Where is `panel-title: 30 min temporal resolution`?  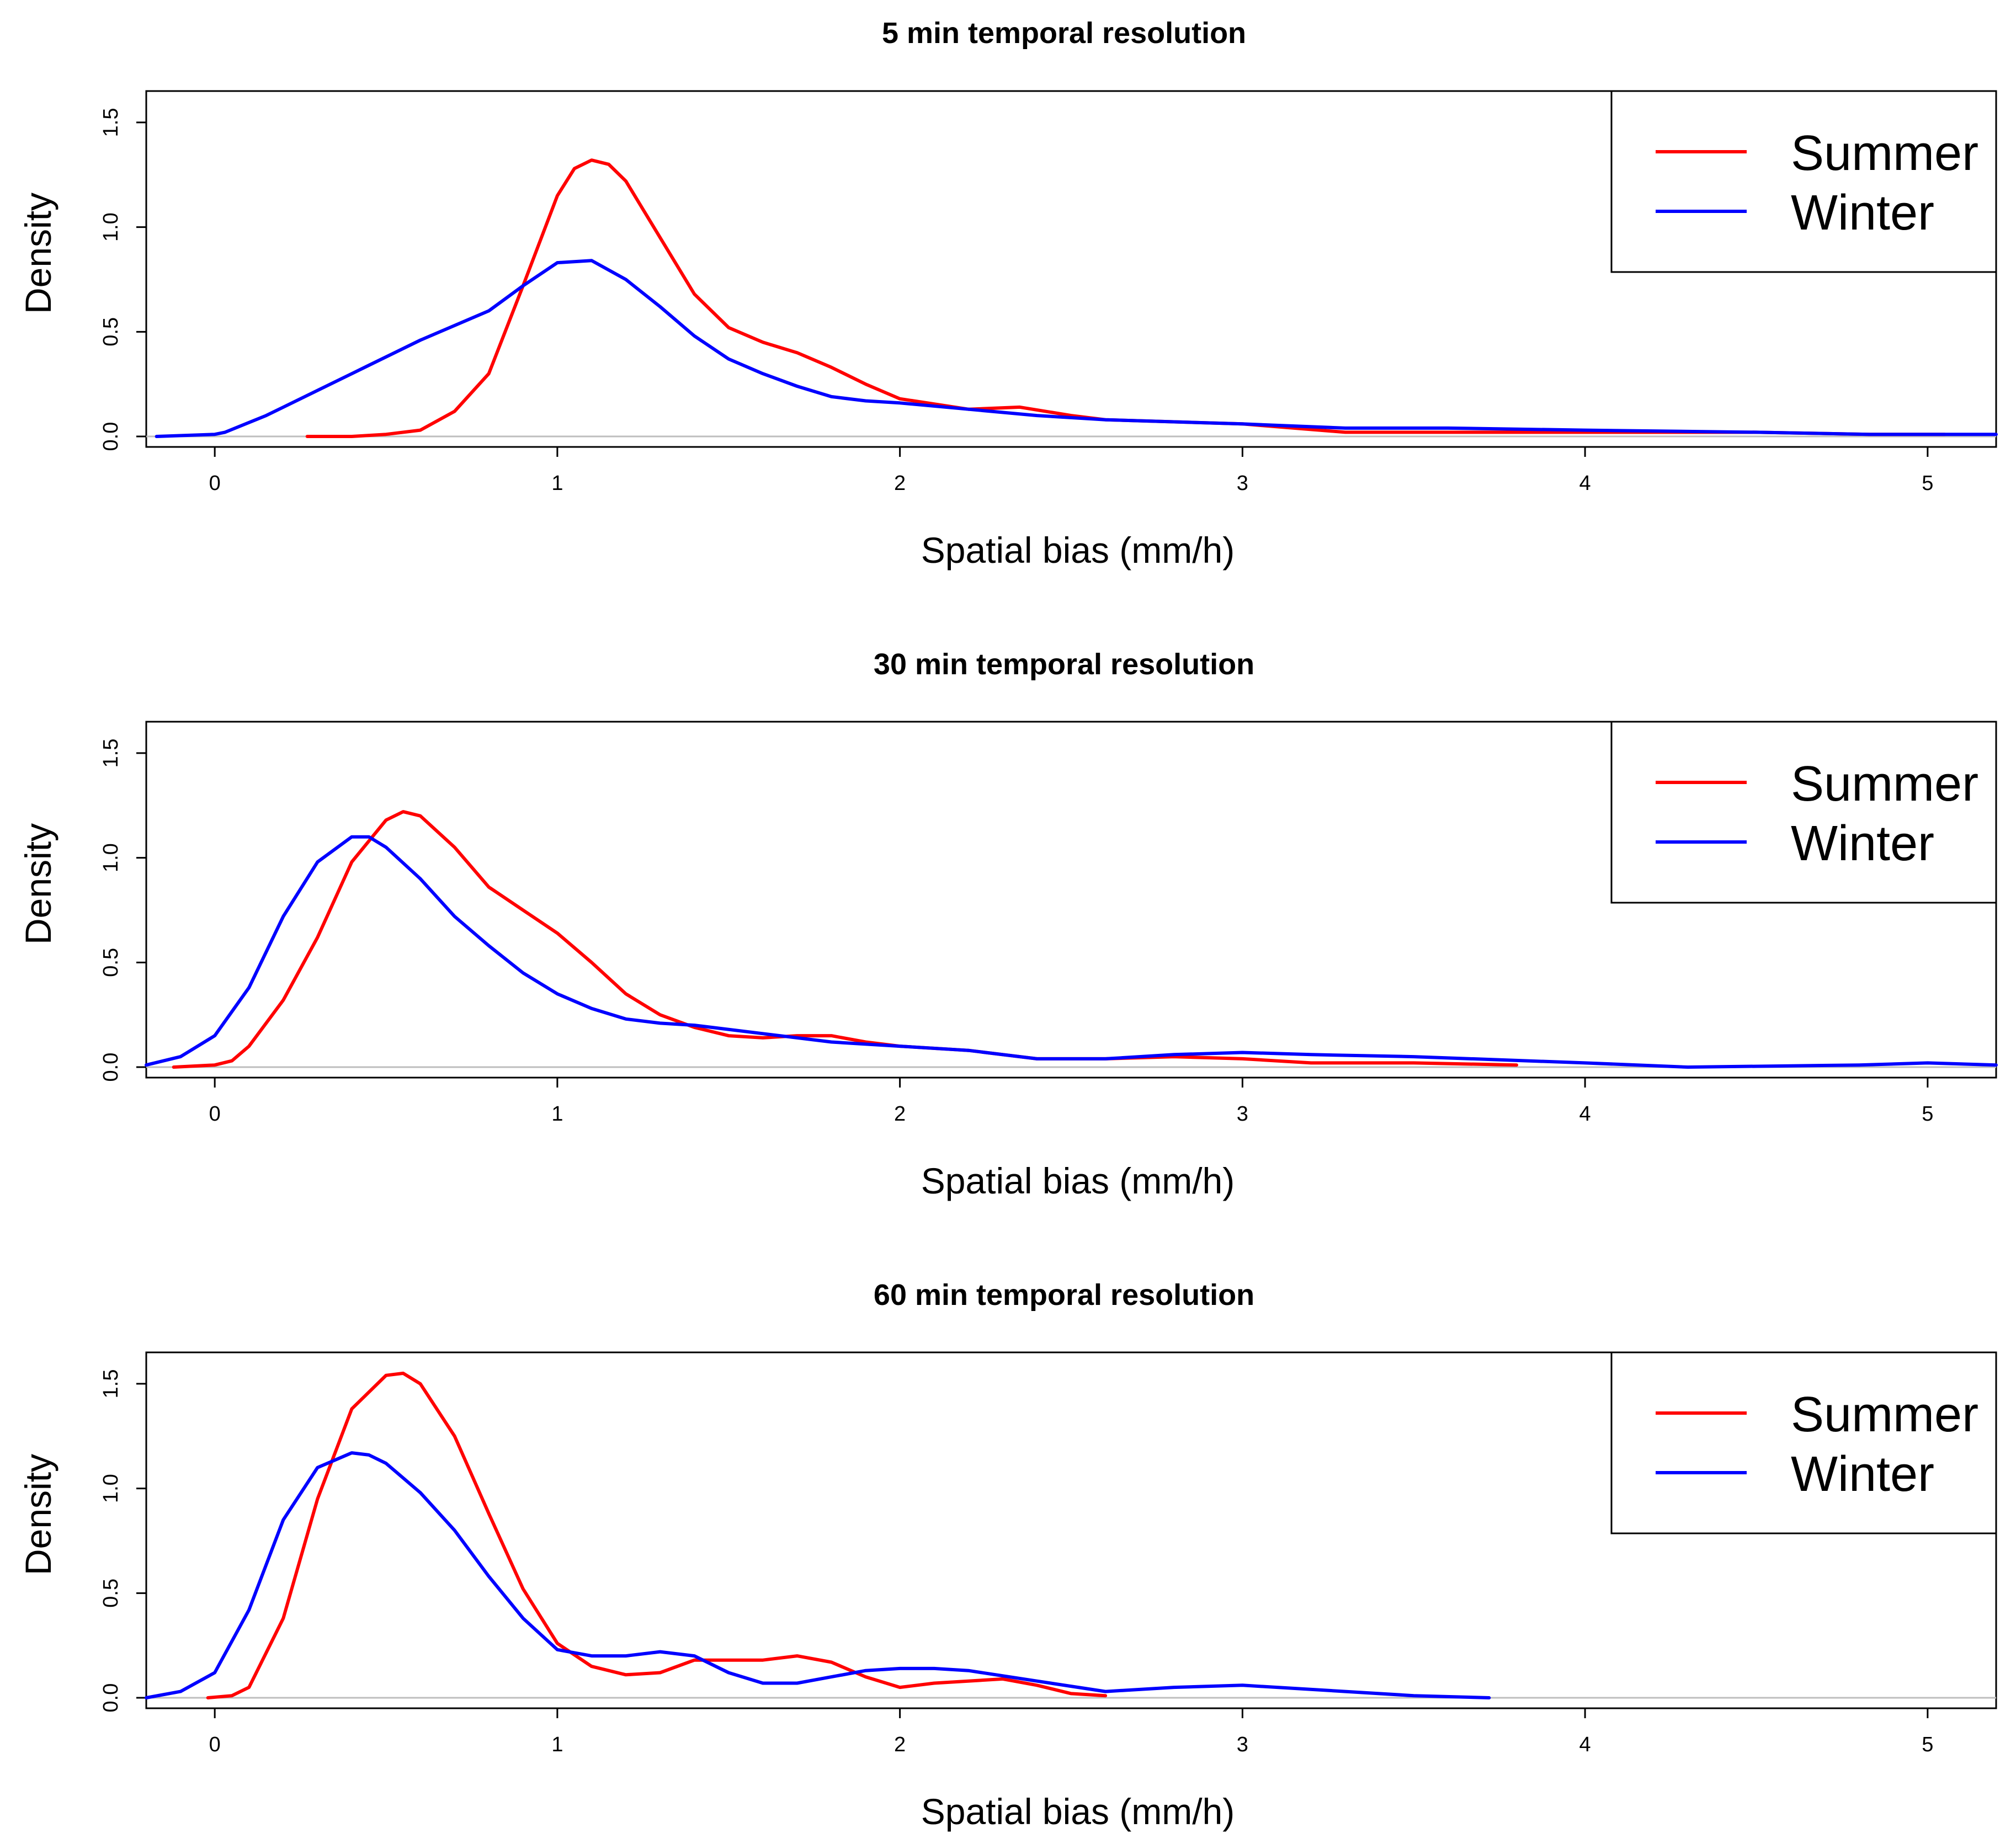 panel-title: 30 min temporal resolution is located at coordinates (1064, 664).